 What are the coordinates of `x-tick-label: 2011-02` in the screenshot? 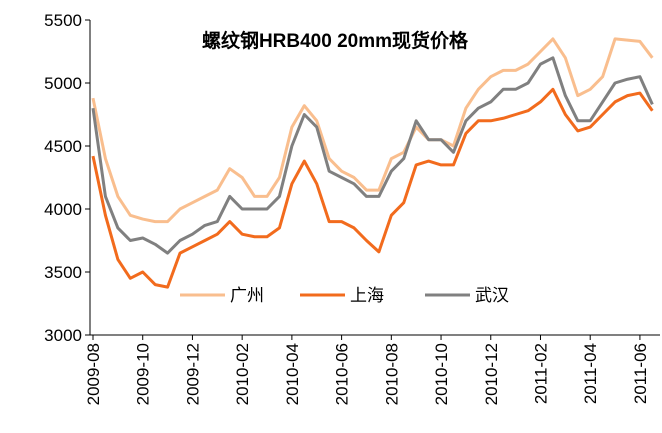 It's located at (540, 373).